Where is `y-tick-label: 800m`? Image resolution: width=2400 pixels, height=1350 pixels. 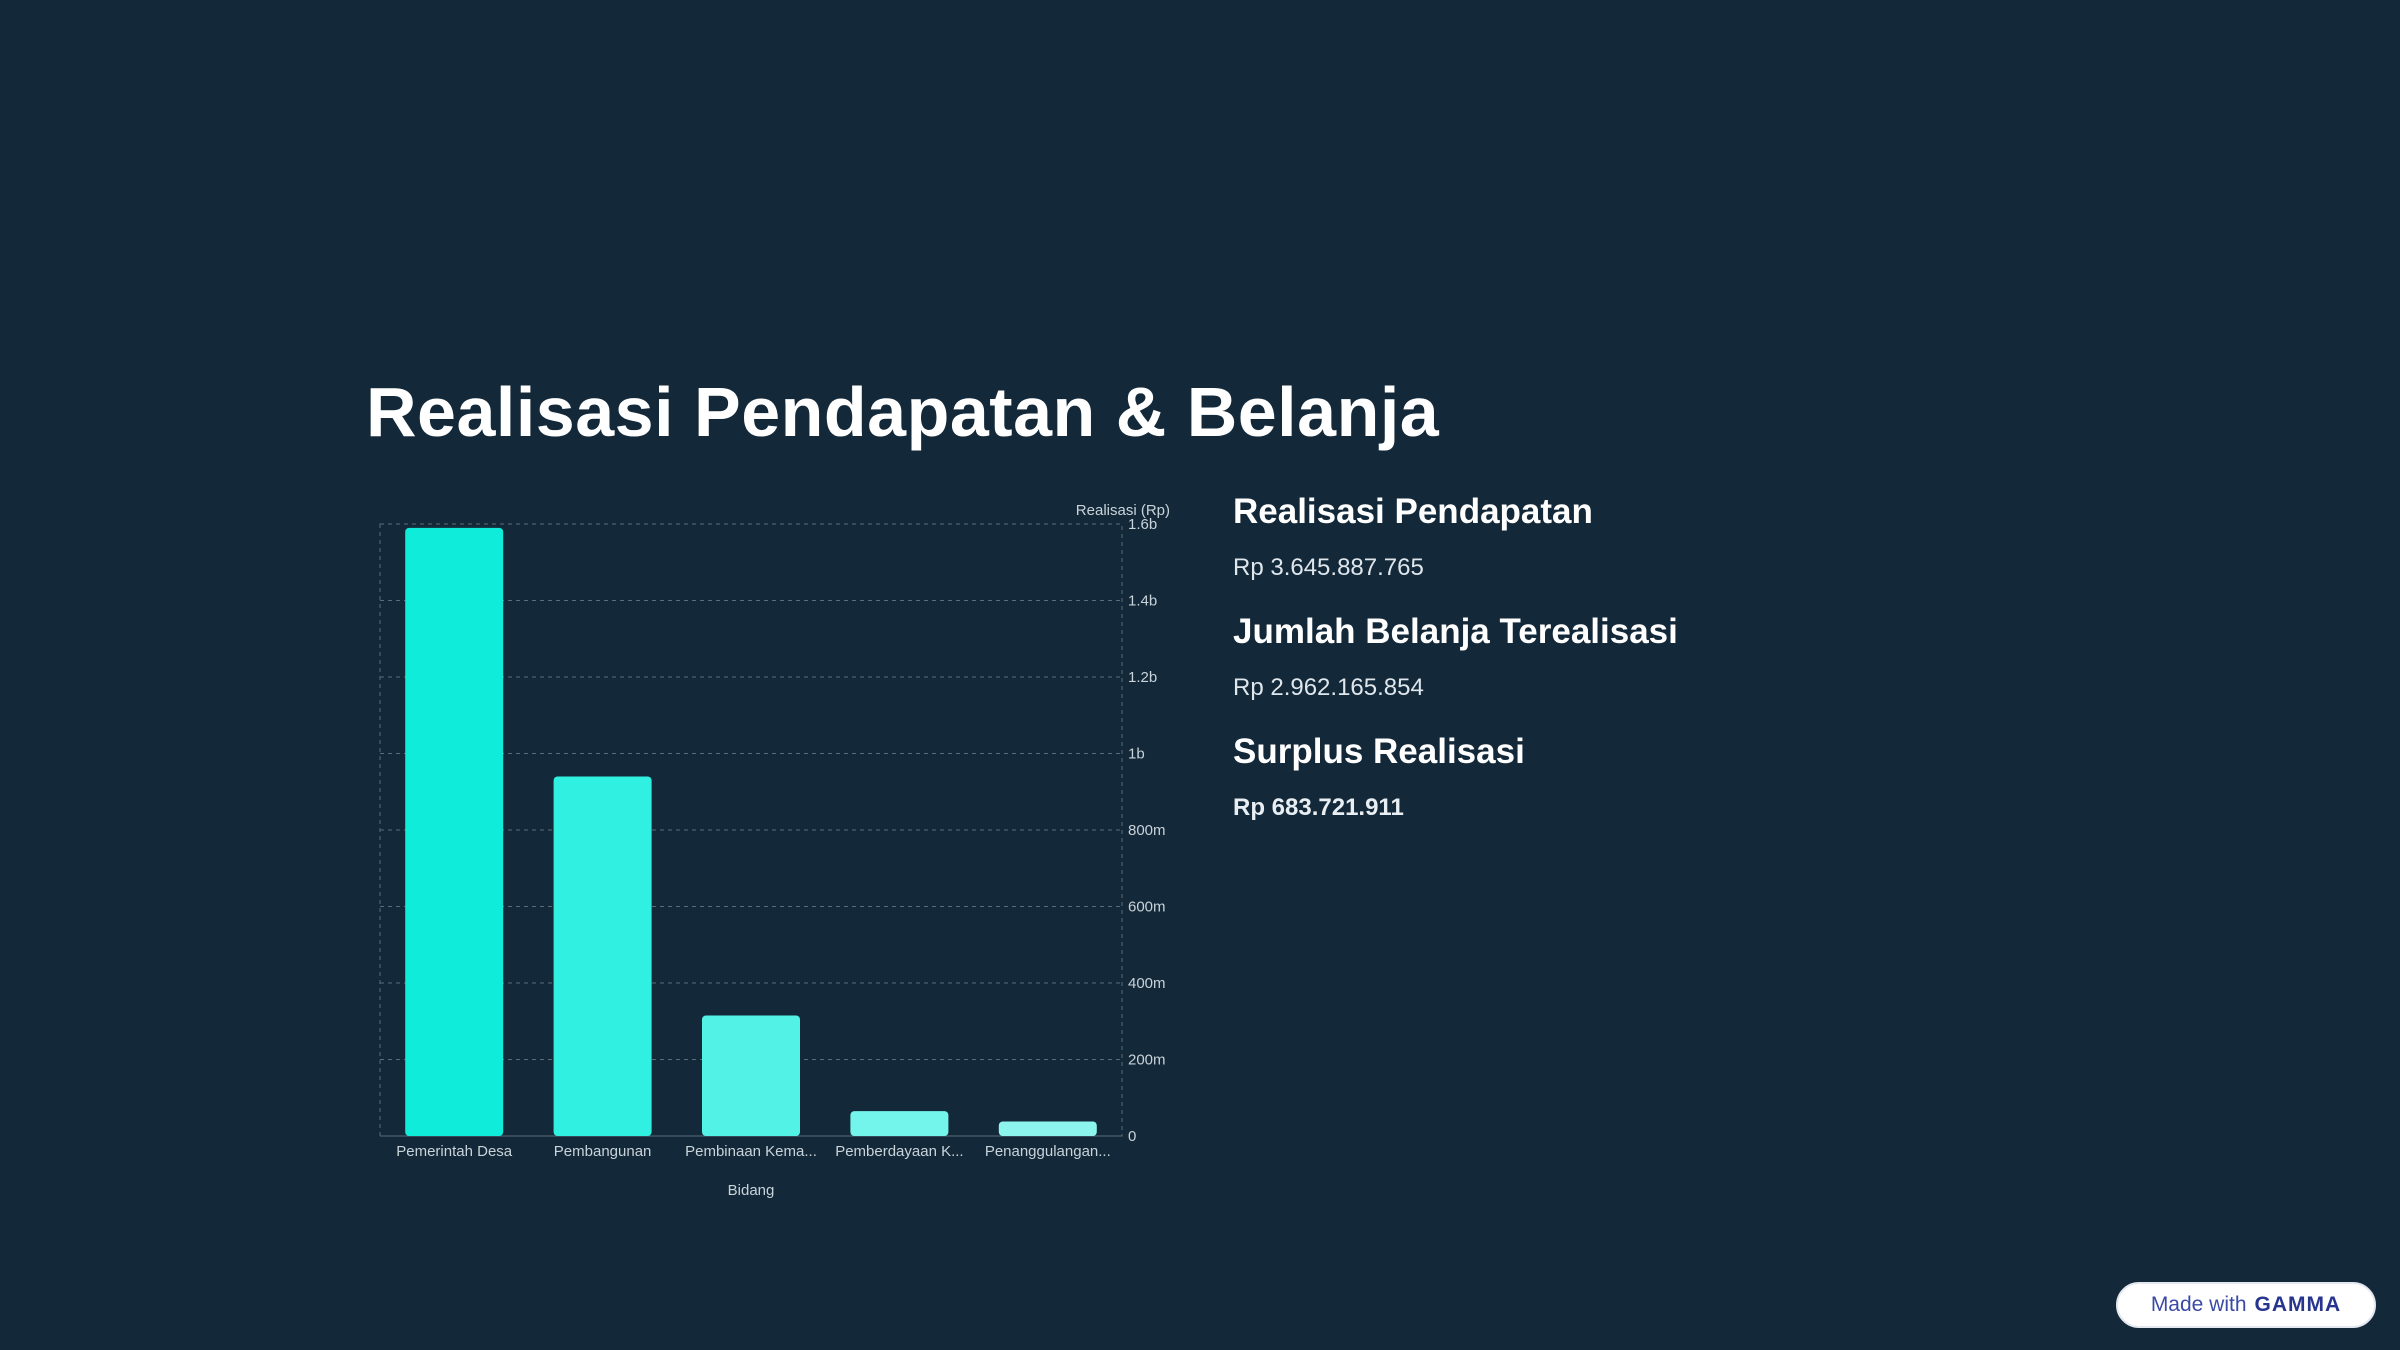
y-tick-label: 800m is located at coordinates (1147, 830).